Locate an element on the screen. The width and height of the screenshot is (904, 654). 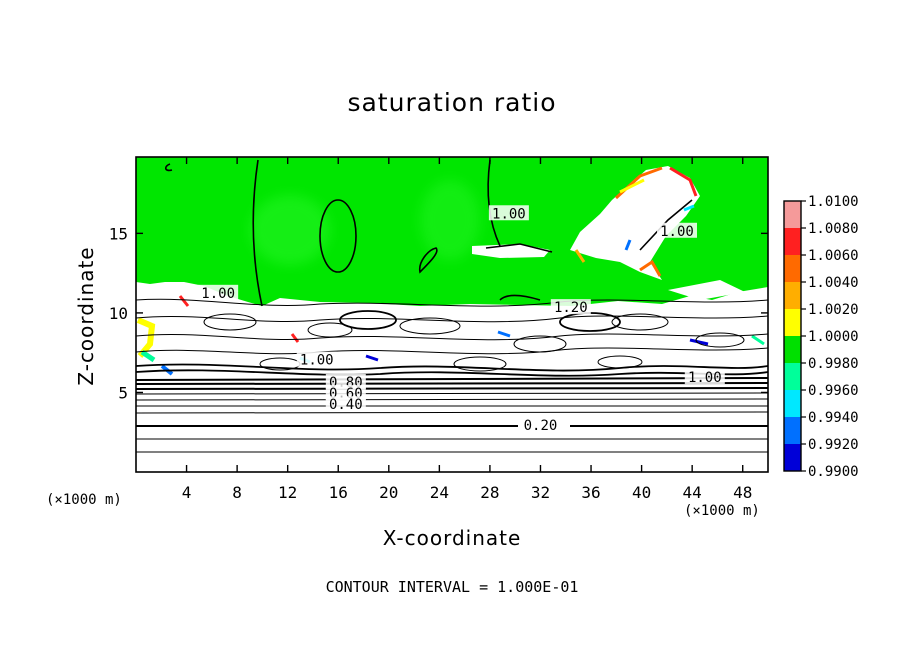
colorbar-label: 1.0080 is located at coordinates (833, 229).